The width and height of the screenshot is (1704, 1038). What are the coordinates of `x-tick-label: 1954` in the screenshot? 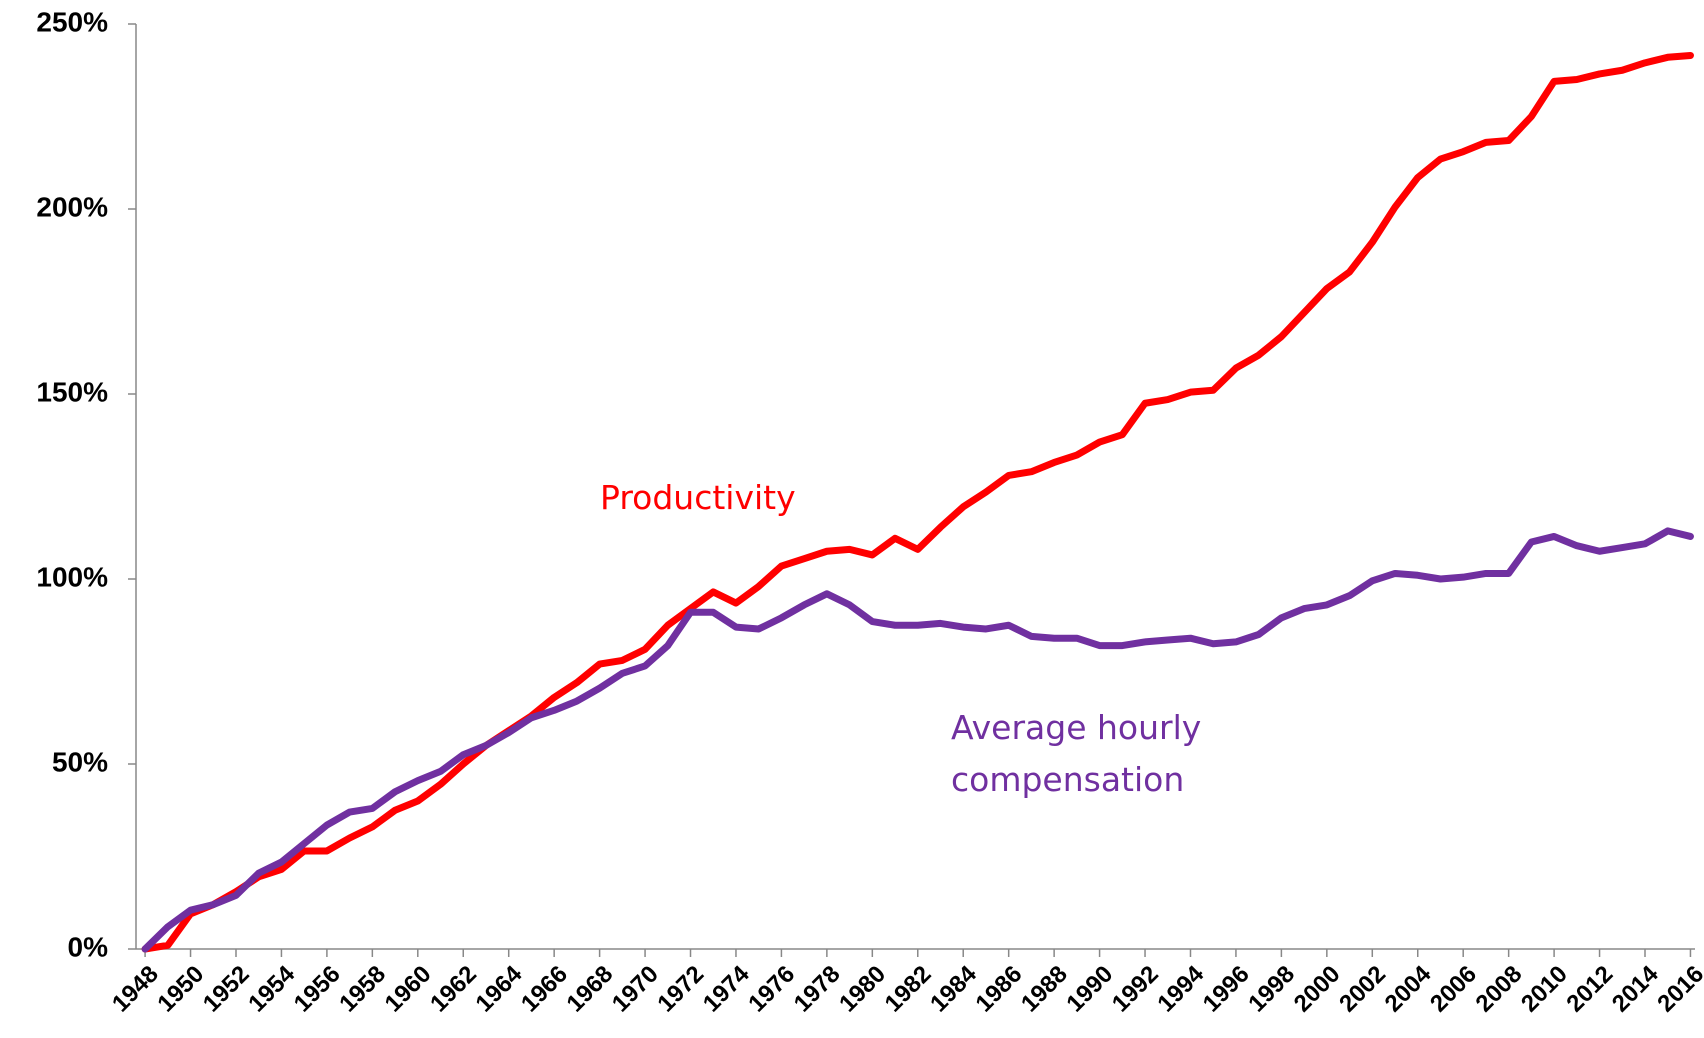 It's located at (271, 988).